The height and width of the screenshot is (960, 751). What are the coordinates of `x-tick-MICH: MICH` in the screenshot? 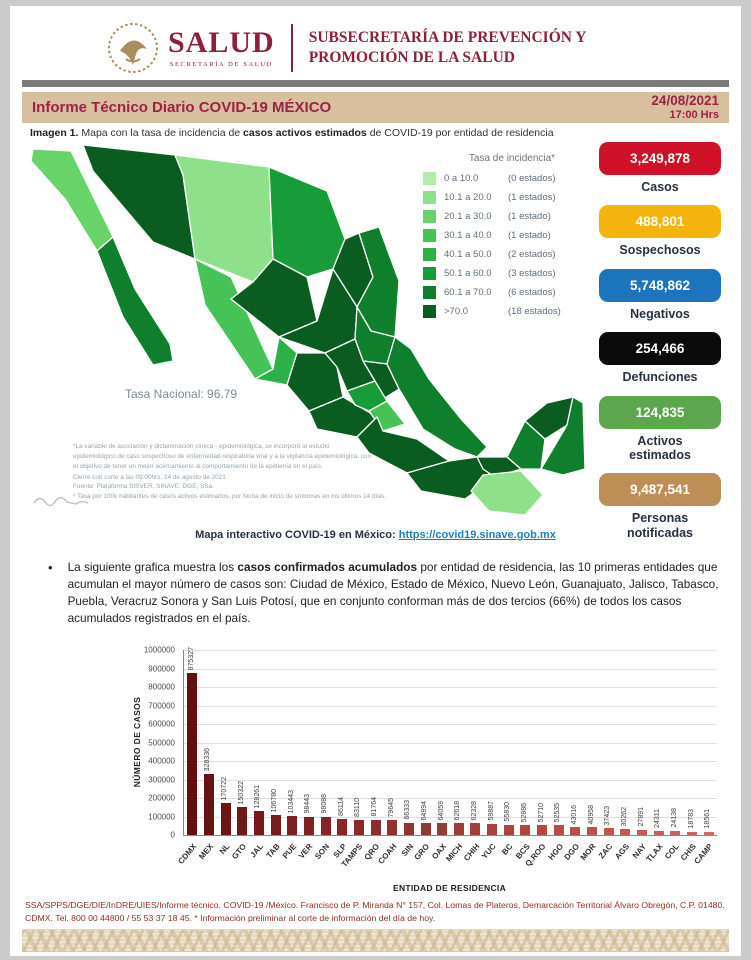 It's located at (454, 853).